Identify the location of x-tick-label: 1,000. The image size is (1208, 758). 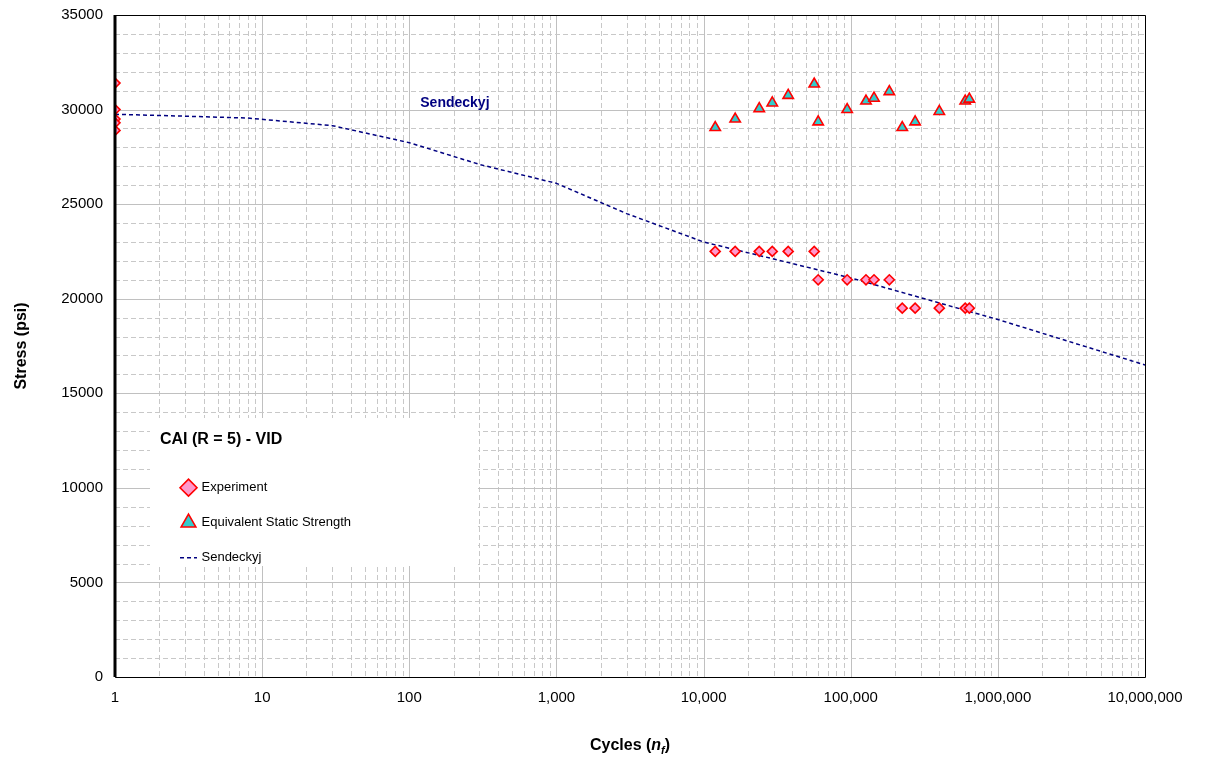
(556, 697).